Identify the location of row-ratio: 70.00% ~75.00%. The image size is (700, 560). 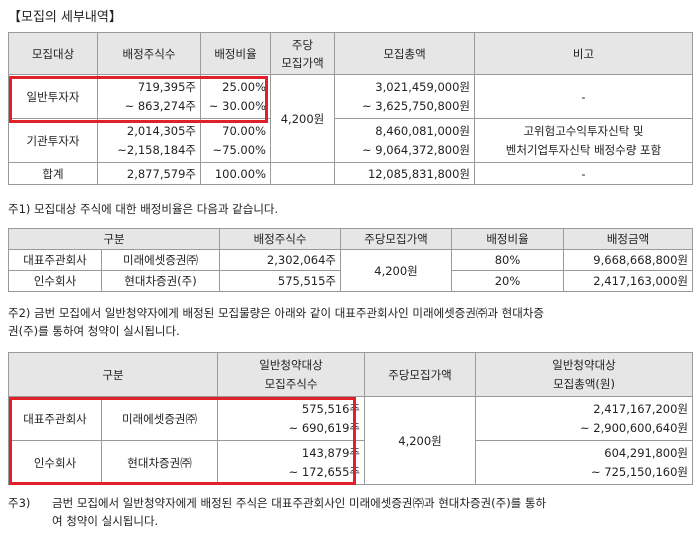
(235, 140).